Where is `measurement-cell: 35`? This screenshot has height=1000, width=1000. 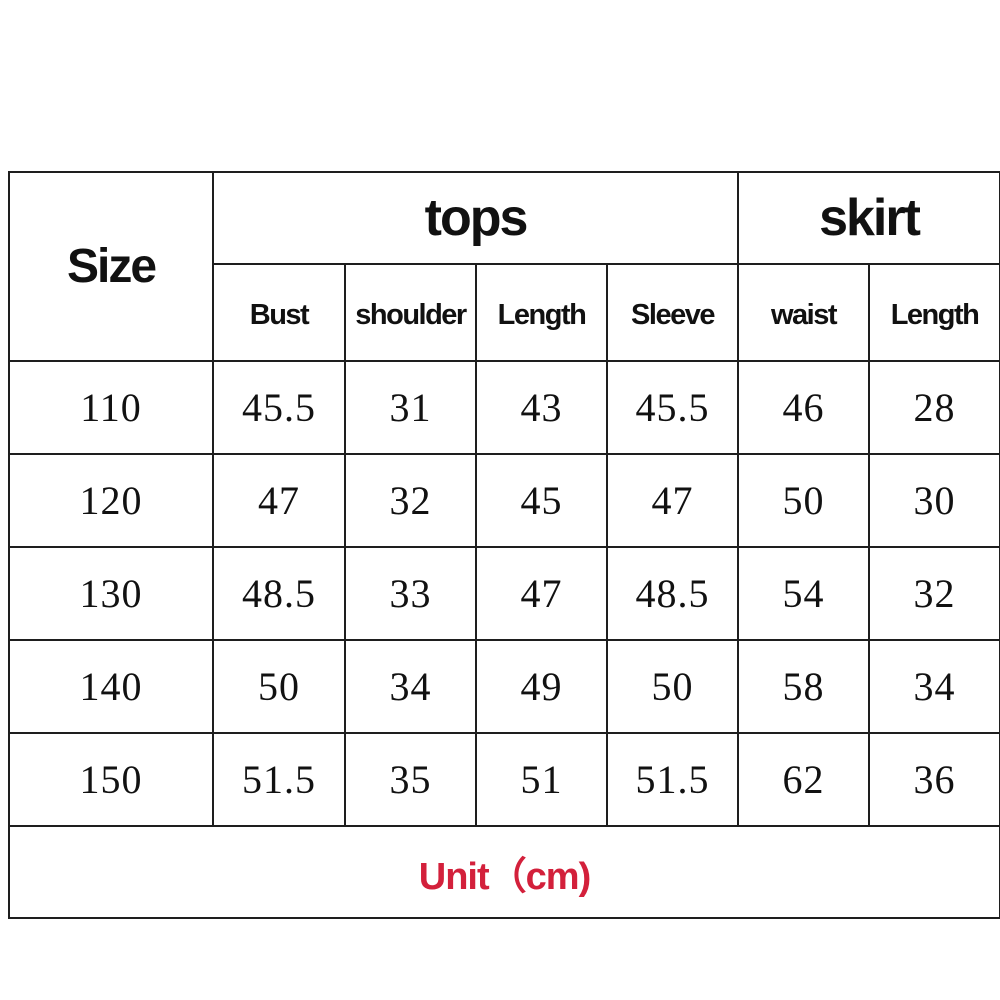
measurement-cell: 35 is located at coordinates (410, 779).